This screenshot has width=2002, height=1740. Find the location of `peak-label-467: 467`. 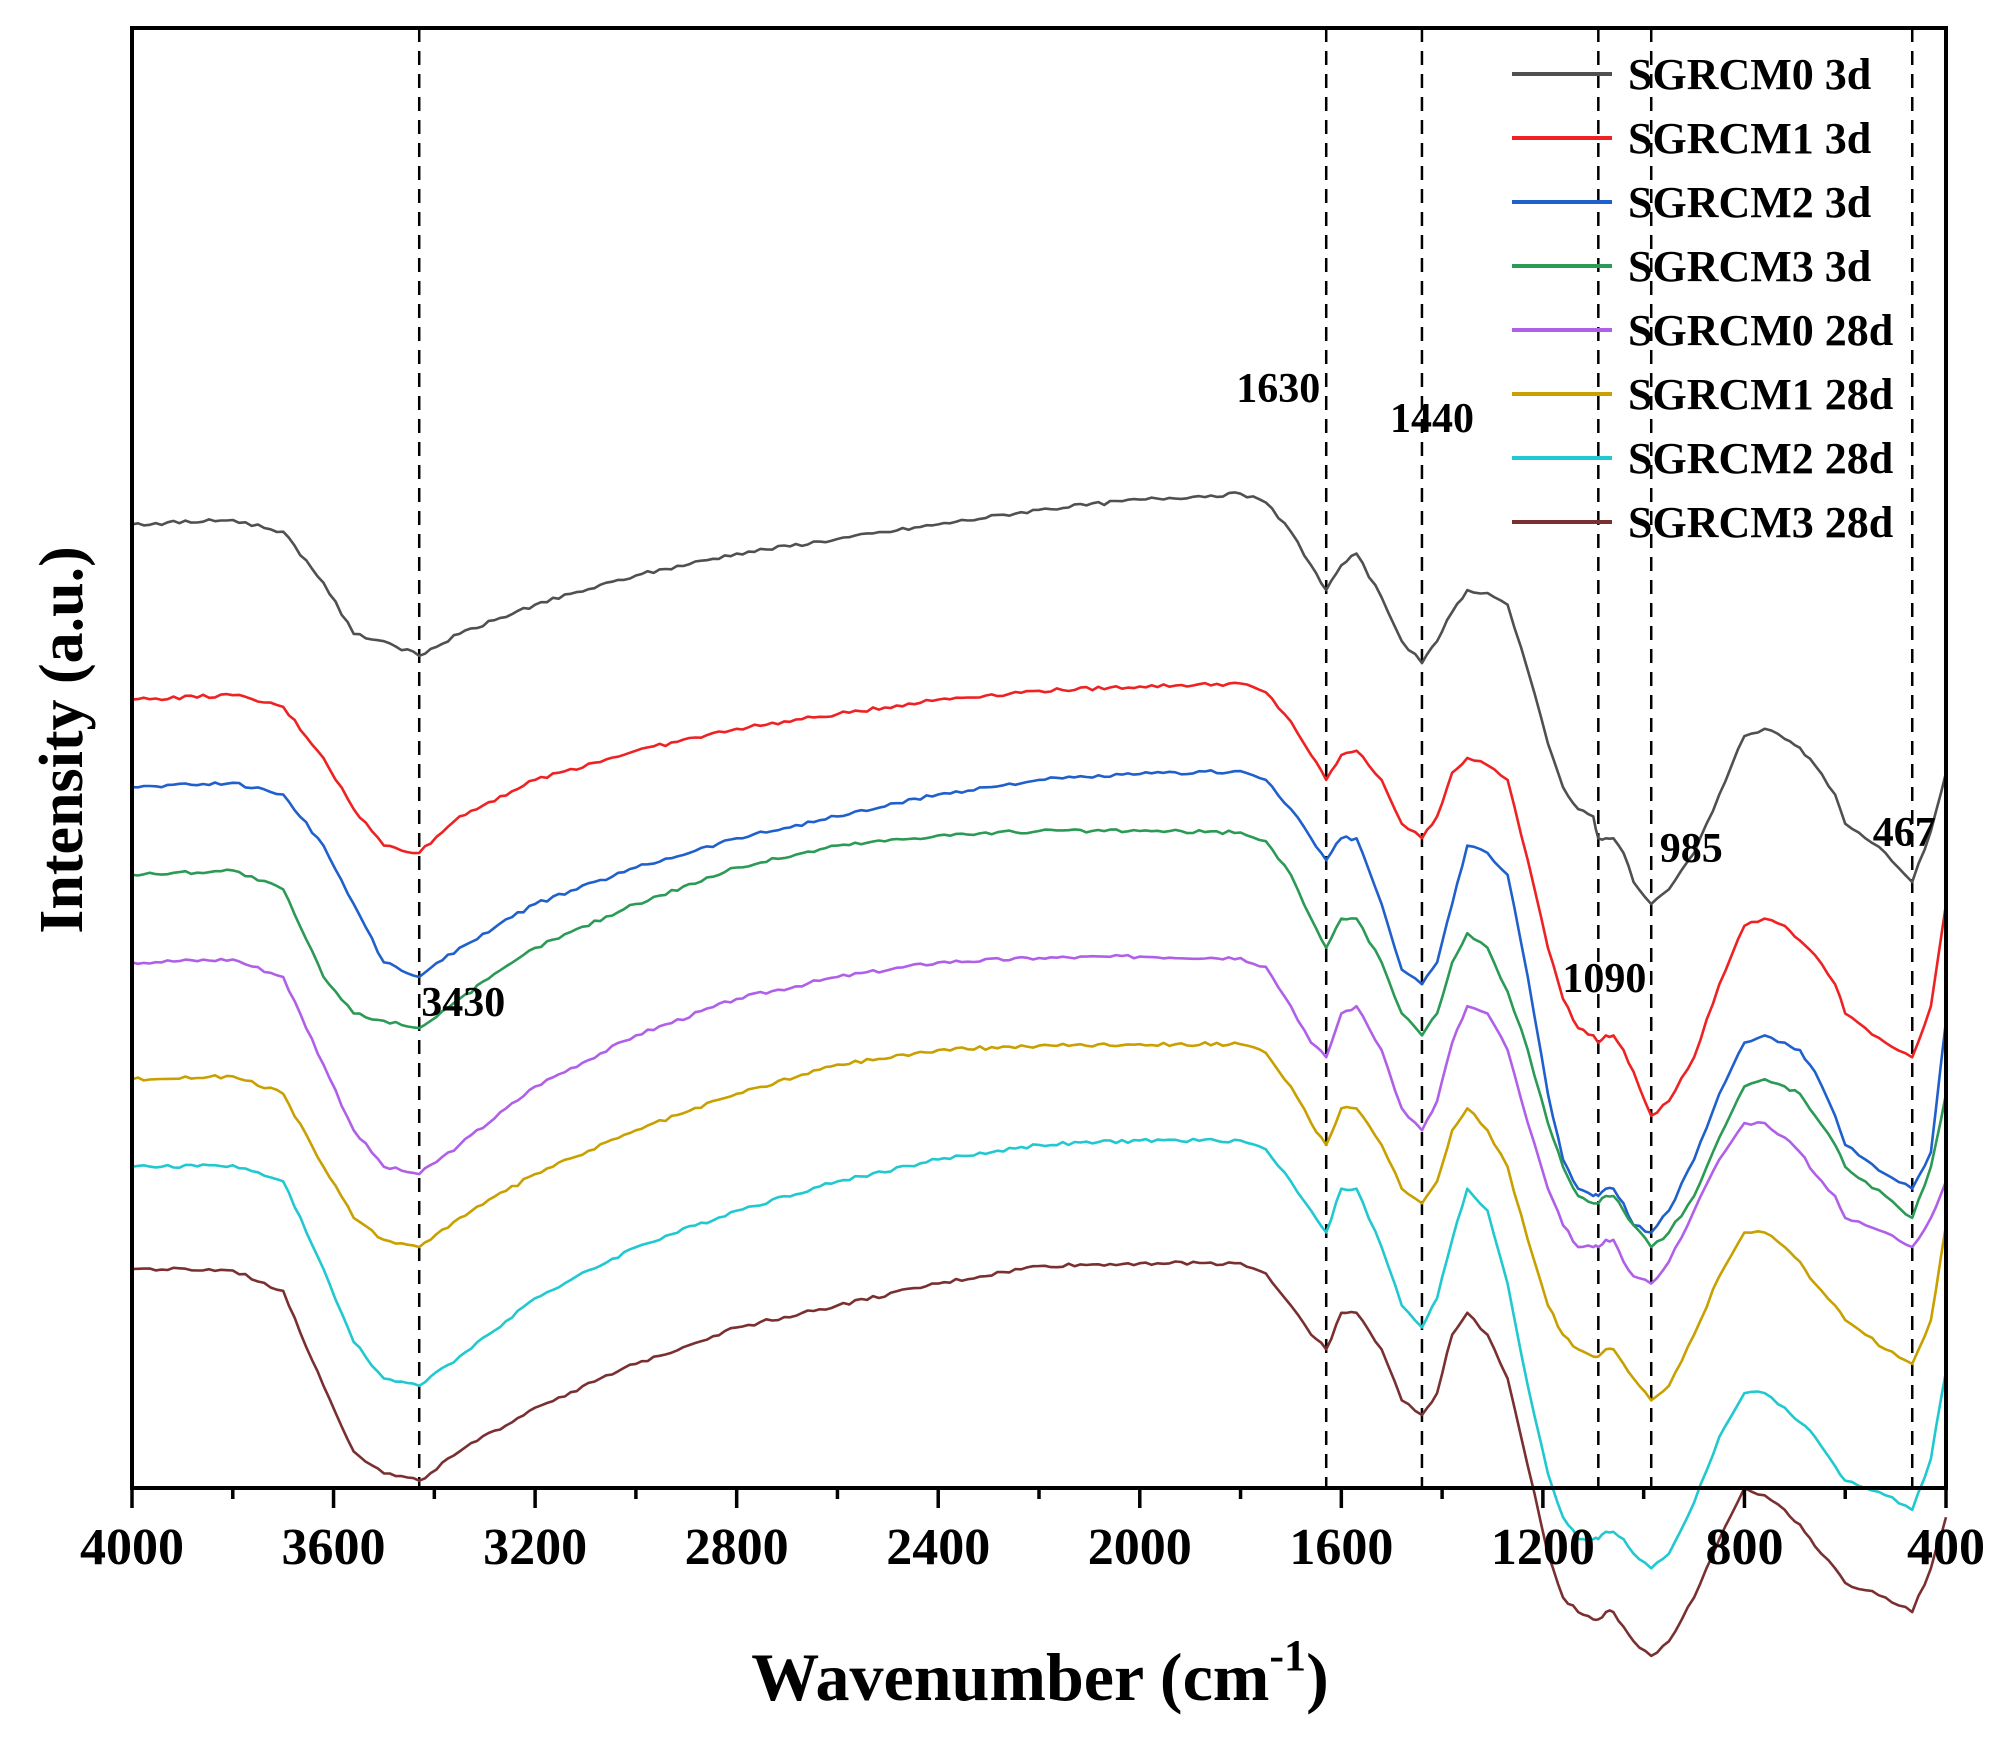

peak-label-467: 467 is located at coordinates (1904, 833).